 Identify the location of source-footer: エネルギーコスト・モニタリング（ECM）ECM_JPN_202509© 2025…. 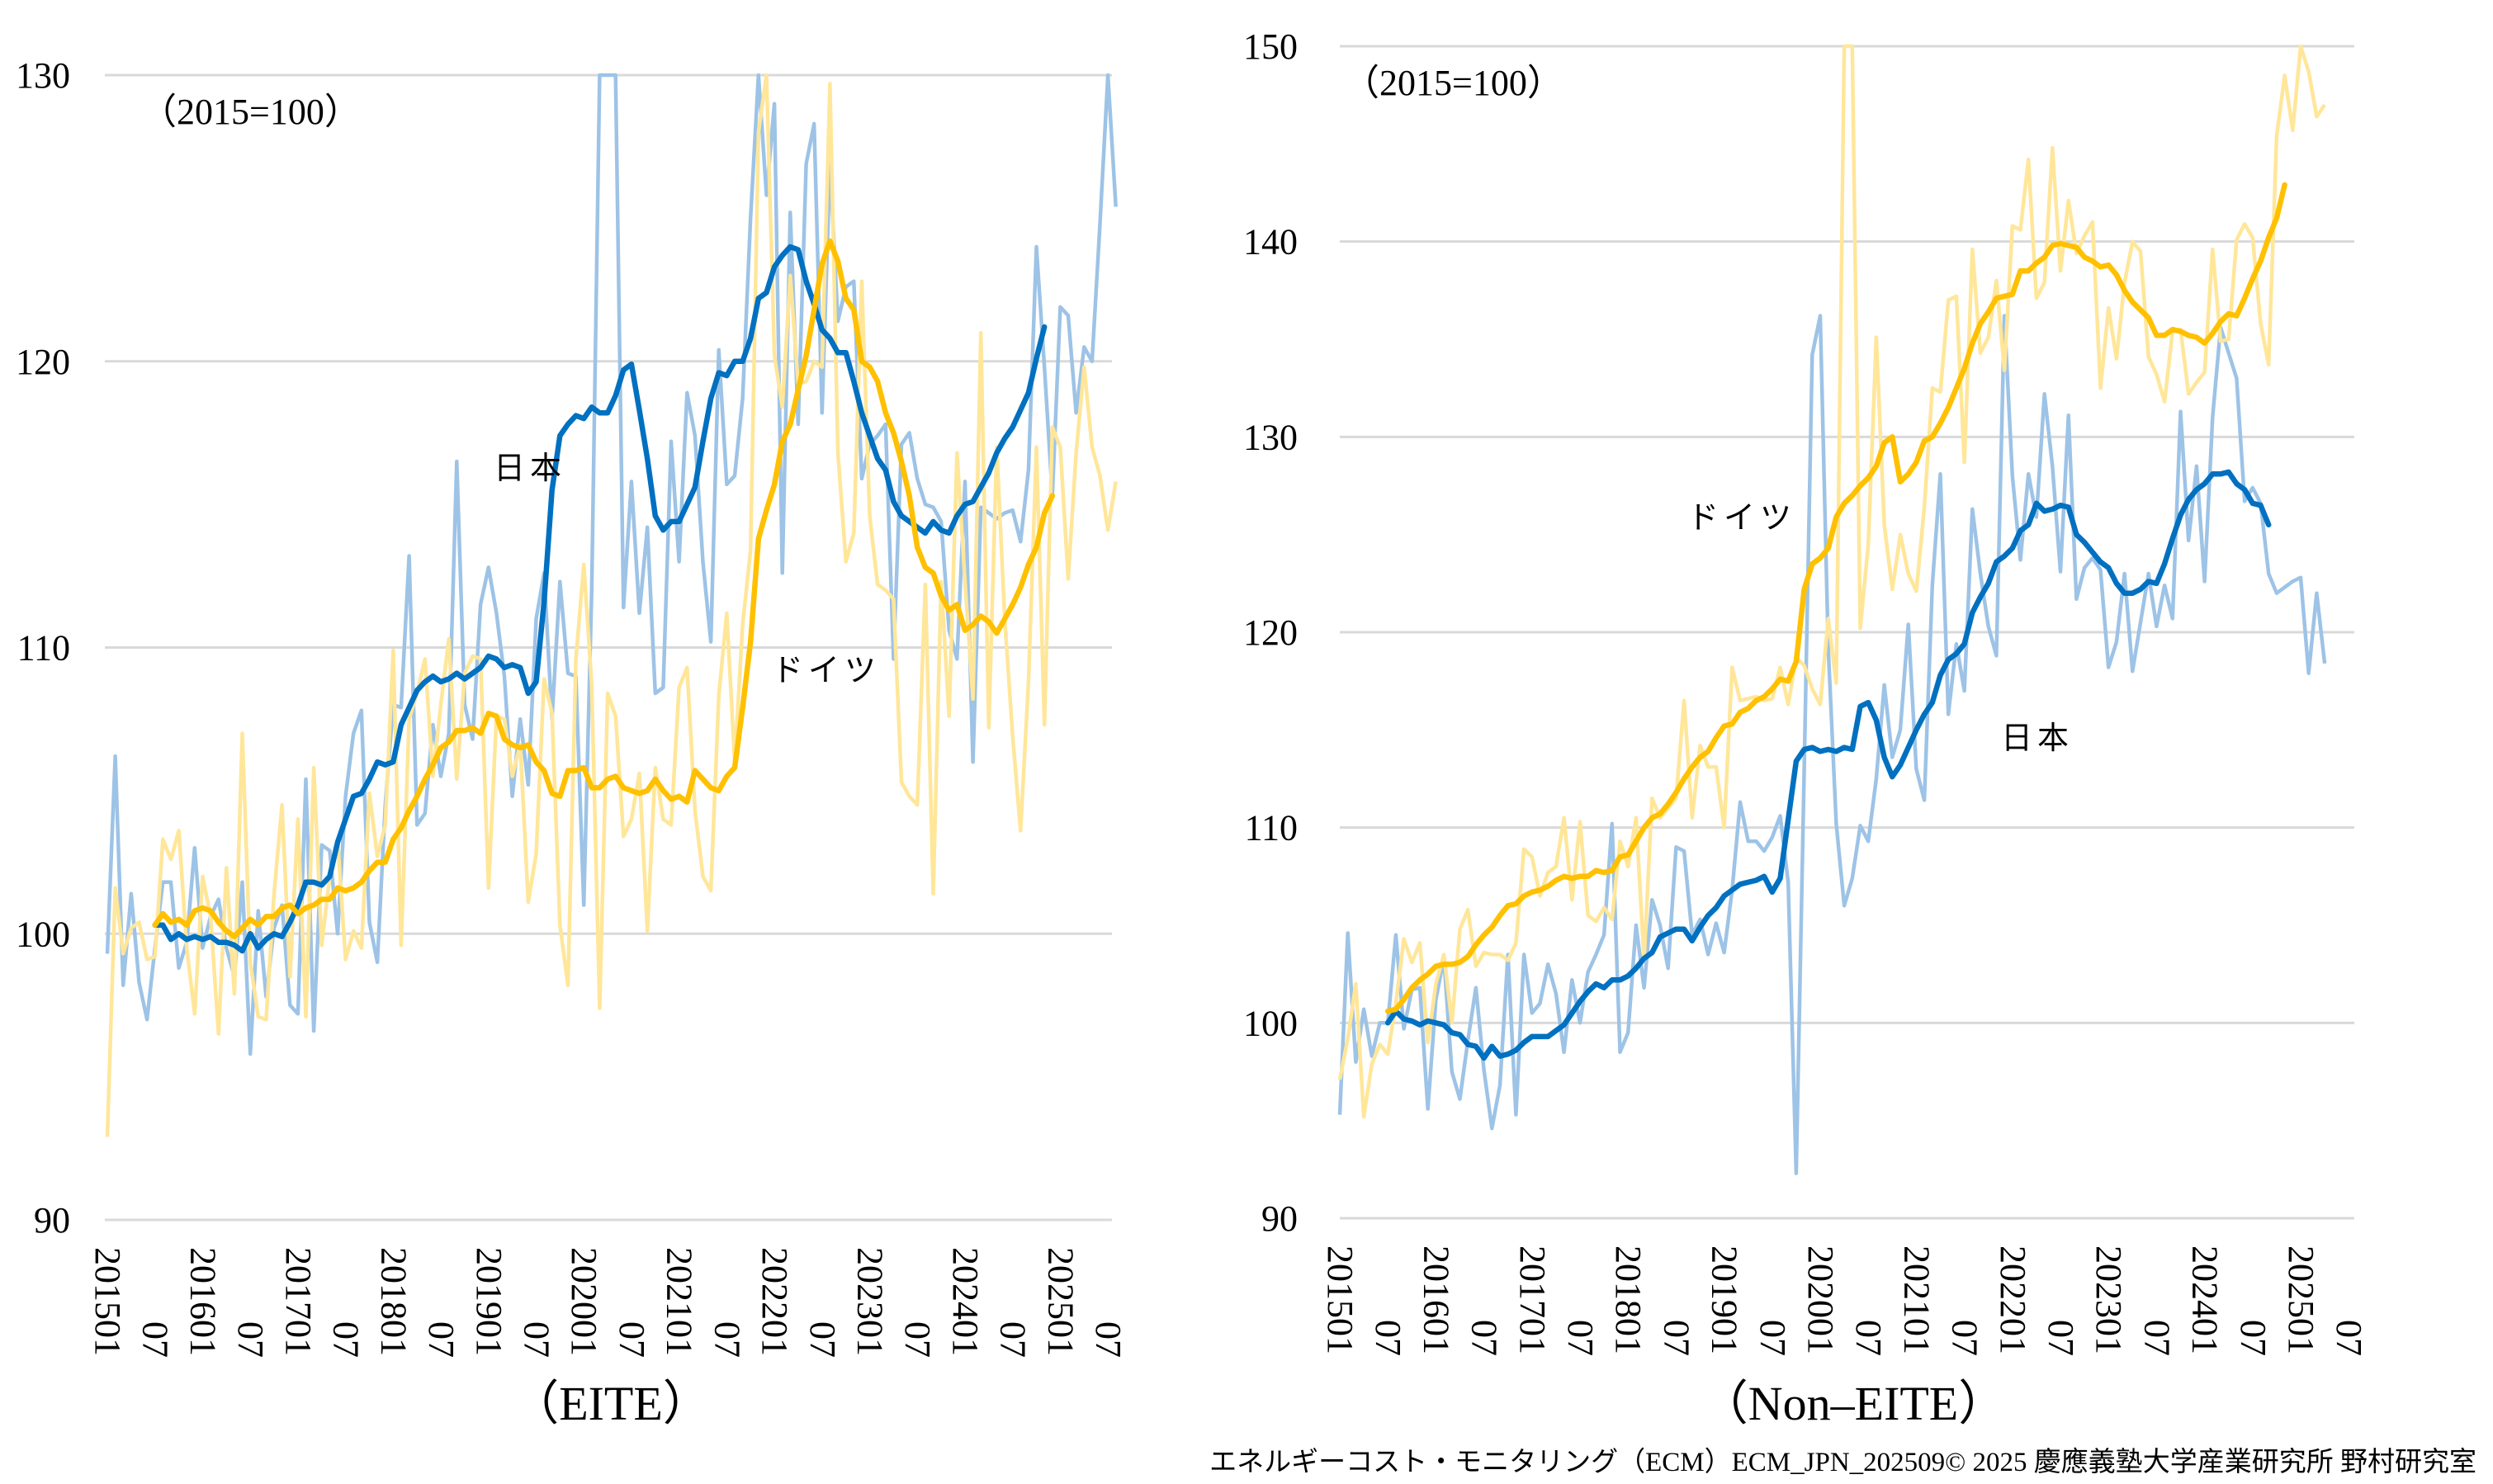
(1842, 1462).